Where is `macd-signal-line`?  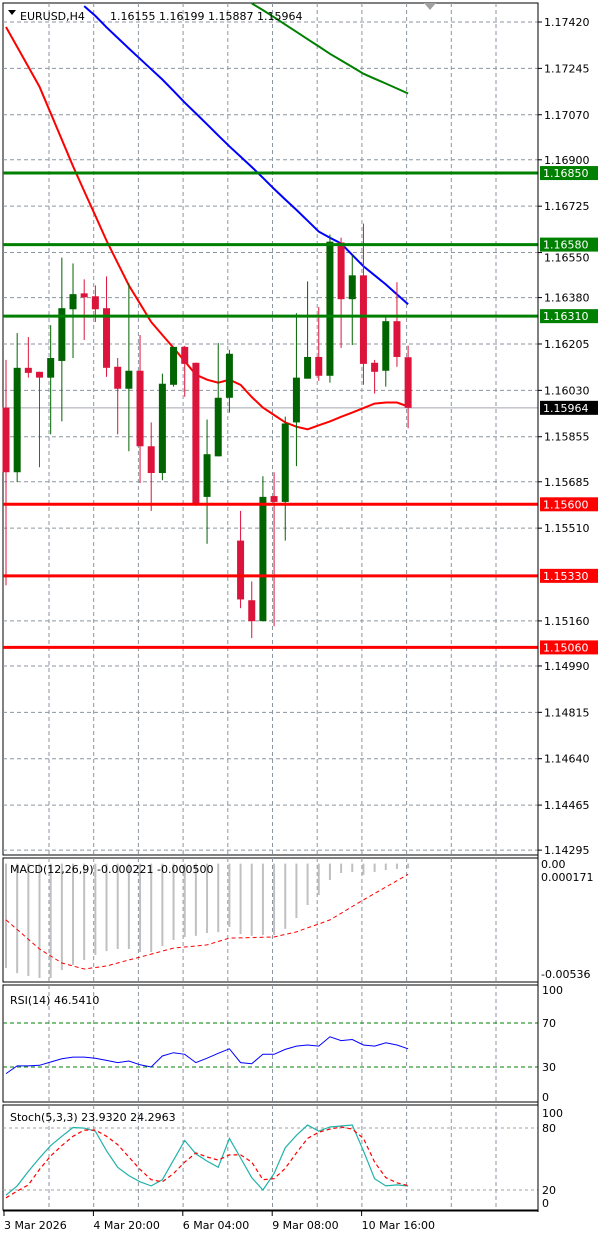
macd-signal-line is located at coordinates (207, 921).